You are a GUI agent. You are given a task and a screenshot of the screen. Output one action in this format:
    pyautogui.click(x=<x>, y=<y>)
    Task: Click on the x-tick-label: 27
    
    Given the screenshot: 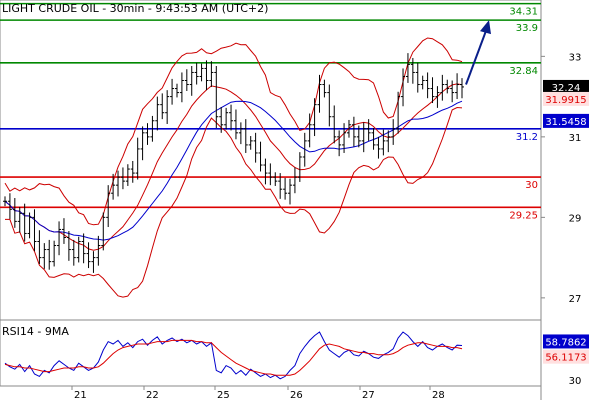 What is the action you would take?
    pyautogui.click(x=368, y=395)
    